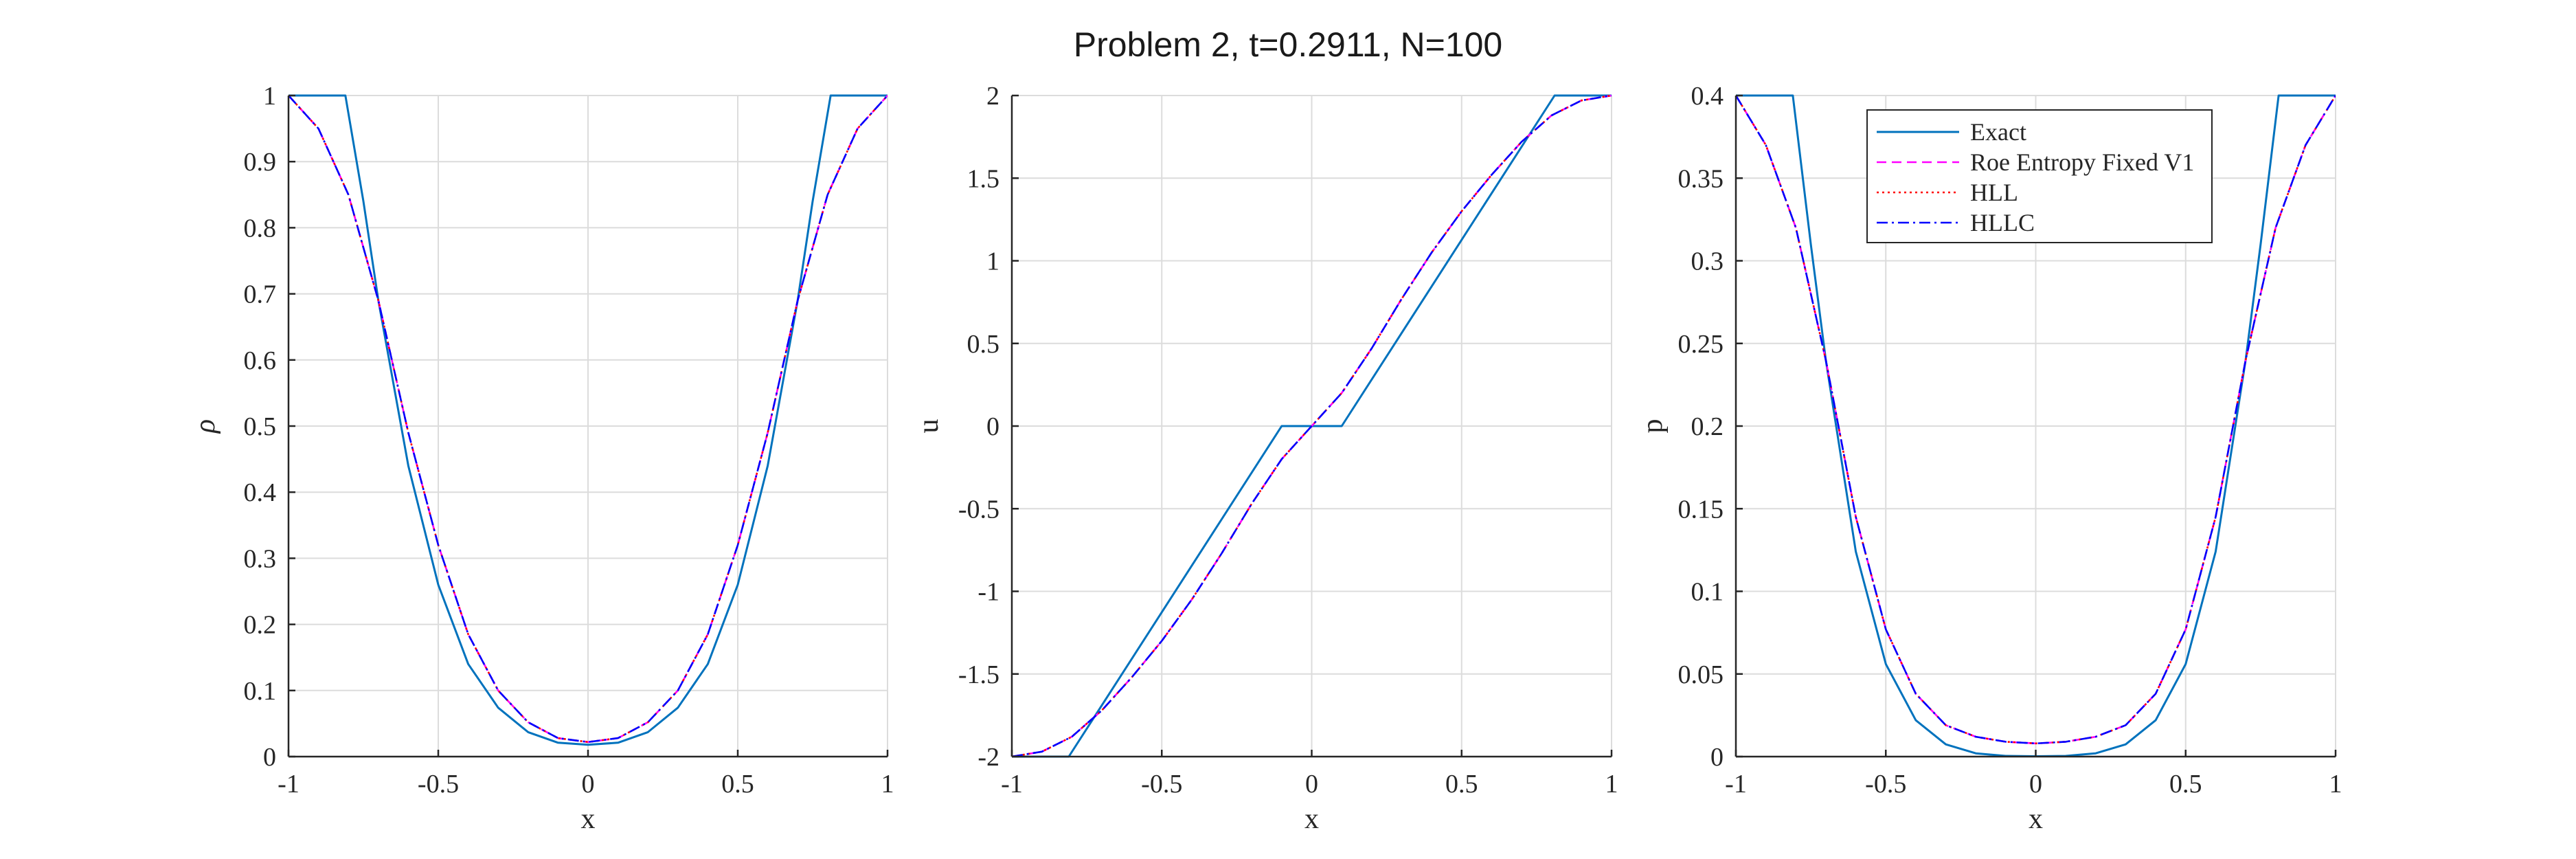 The width and height of the screenshot is (2576, 859). I want to click on y-tick-label: 0.6, so click(260, 360).